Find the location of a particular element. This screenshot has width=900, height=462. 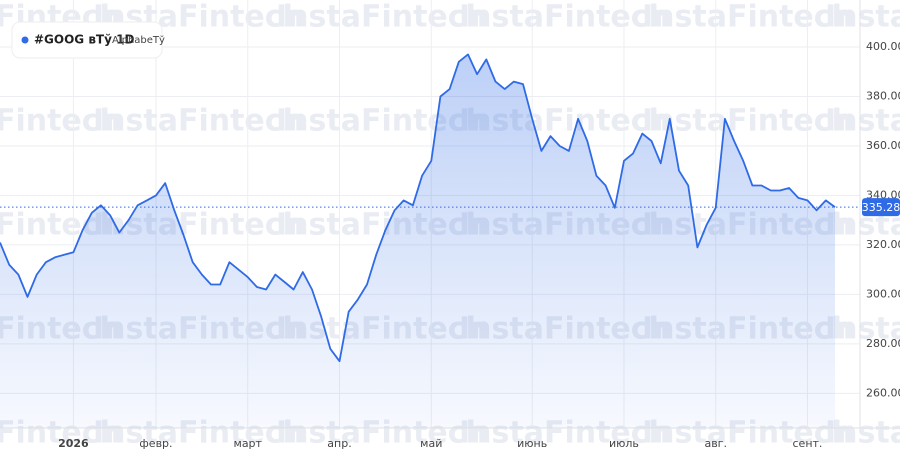

x-tick-label: март is located at coordinates (248, 443).